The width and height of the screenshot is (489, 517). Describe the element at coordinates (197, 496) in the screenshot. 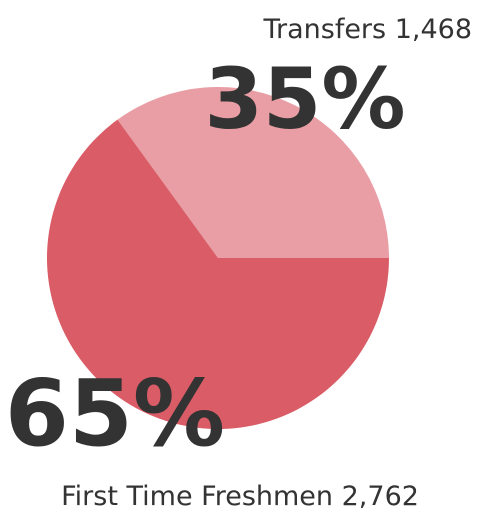

I see `category-name: First Time Freshmen` at that location.